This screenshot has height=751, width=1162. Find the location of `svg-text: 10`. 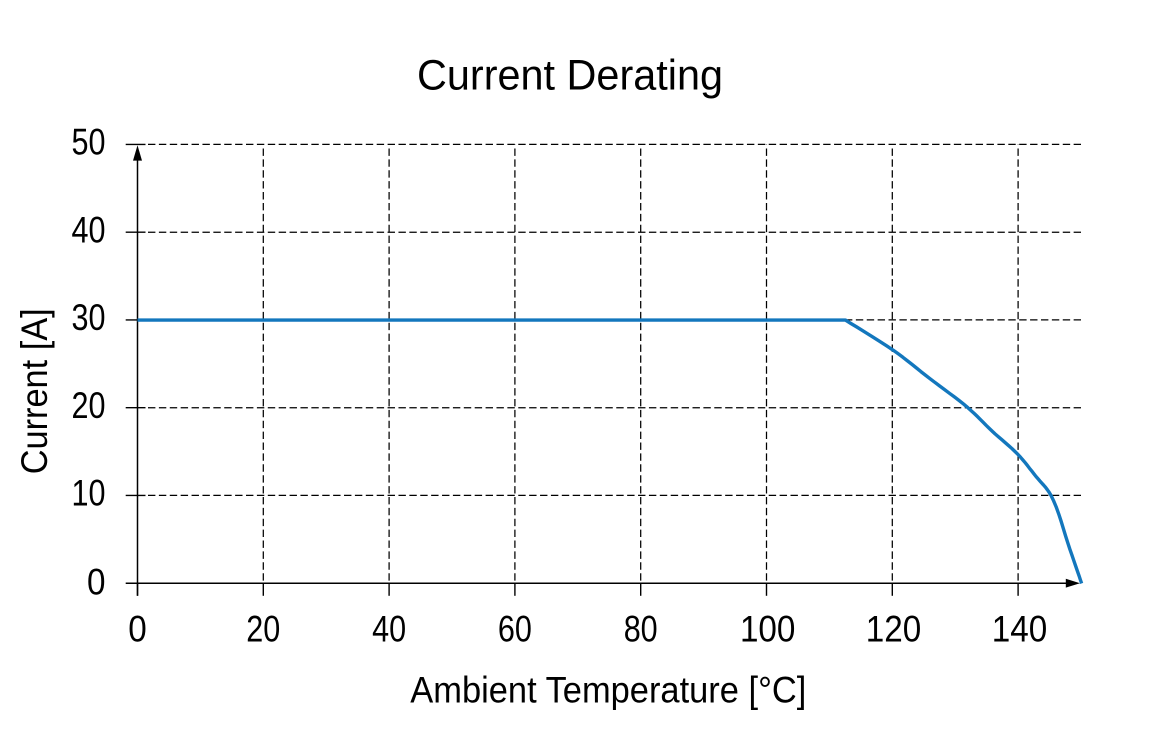

svg-text: 10 is located at coordinates (89, 493).